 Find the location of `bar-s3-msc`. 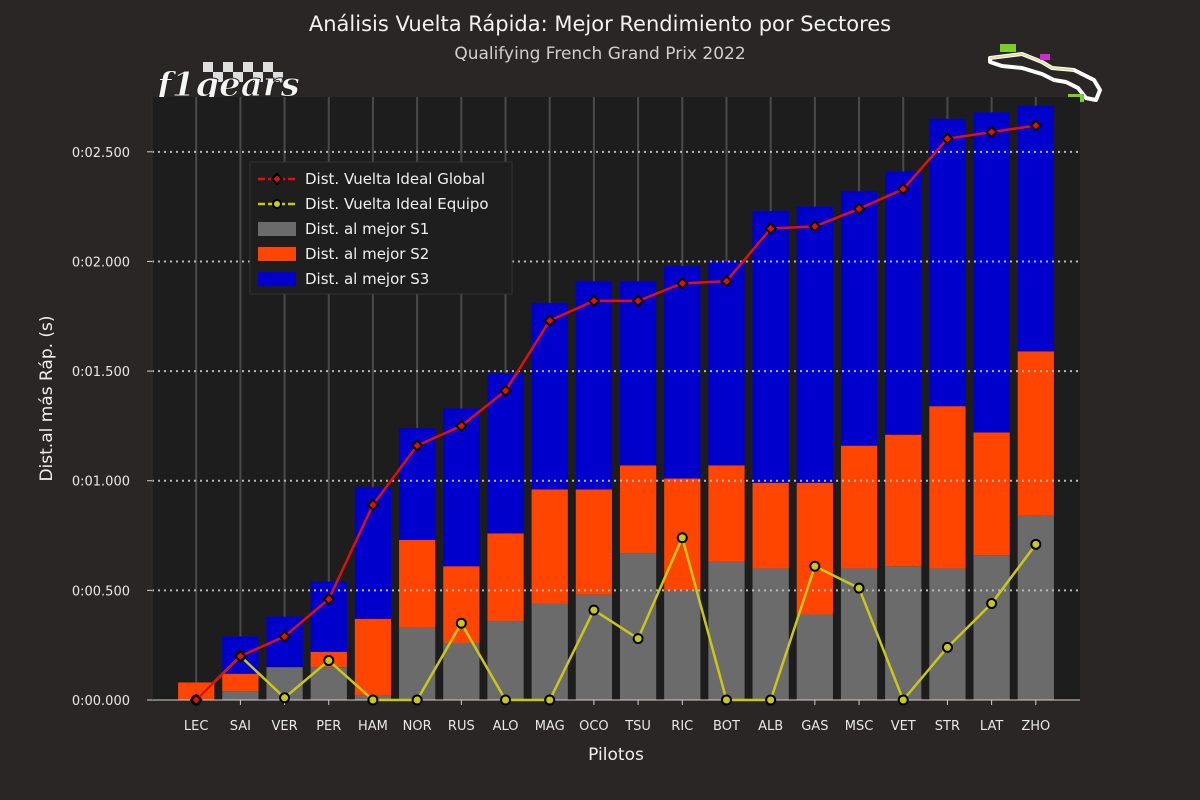

bar-s3-msc is located at coordinates (859, 318).